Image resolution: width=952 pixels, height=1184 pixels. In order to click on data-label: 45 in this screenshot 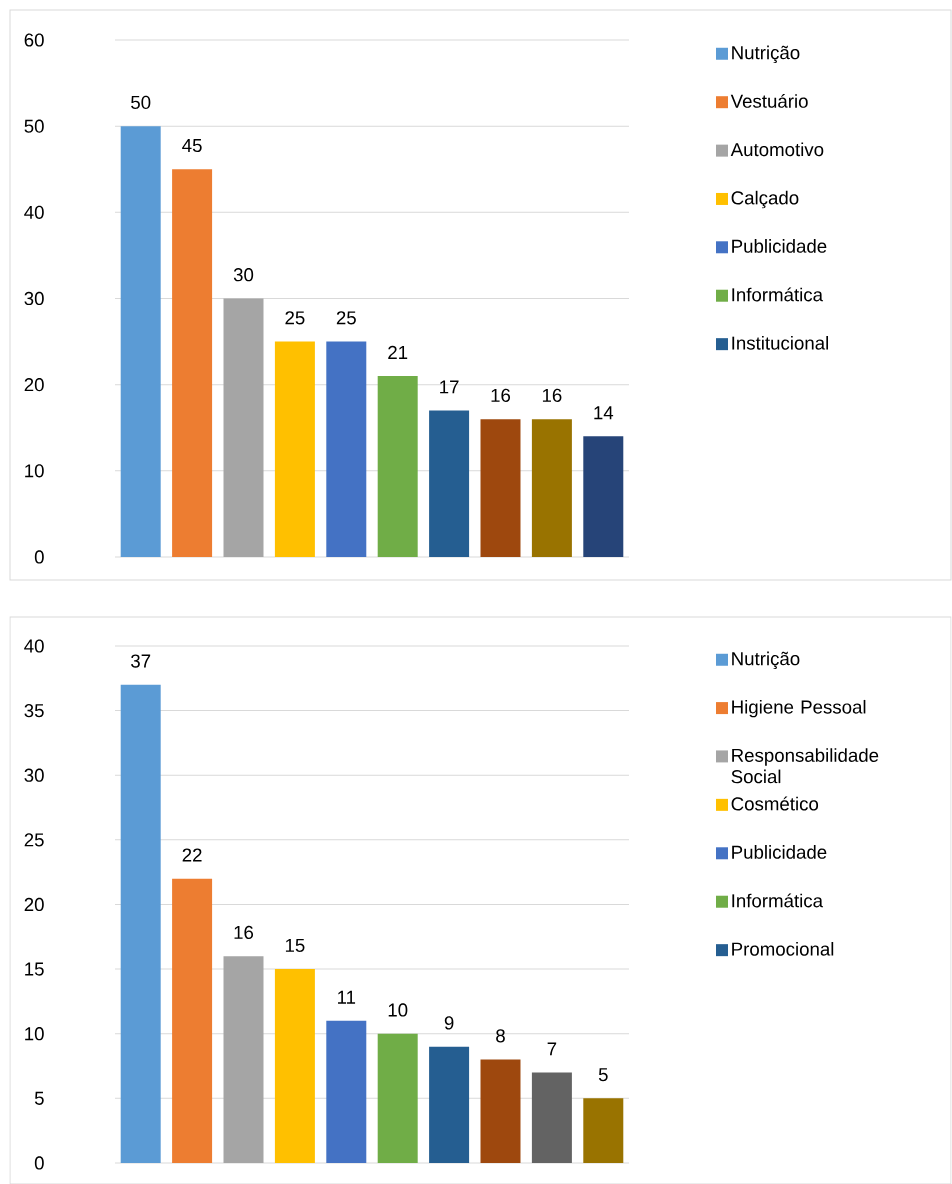, I will do `click(192, 146)`.